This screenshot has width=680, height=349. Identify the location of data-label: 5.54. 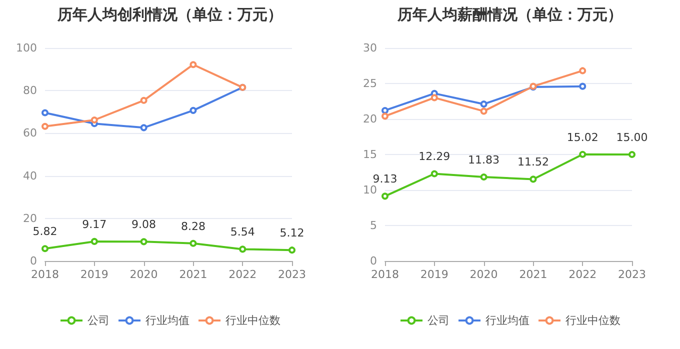
(242, 232).